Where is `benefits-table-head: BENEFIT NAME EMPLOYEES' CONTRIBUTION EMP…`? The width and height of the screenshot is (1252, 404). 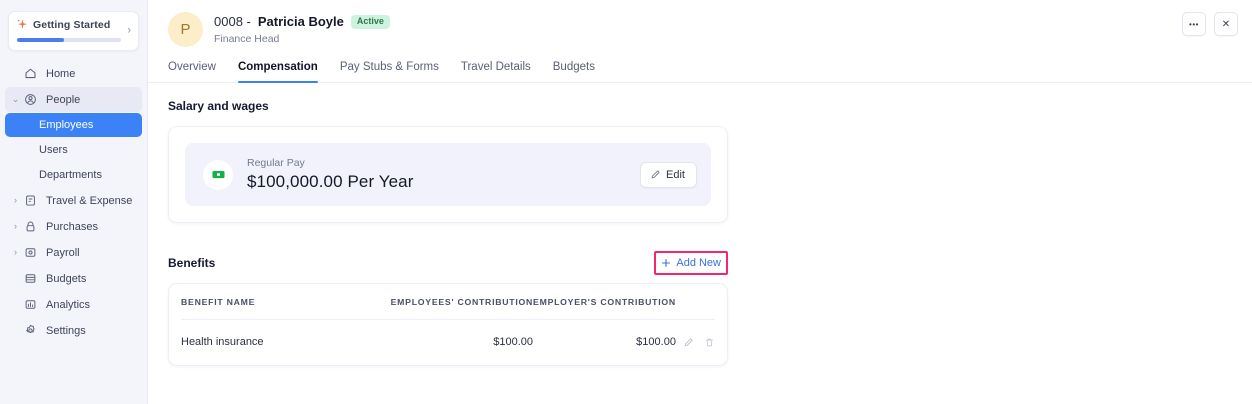
benefits-table-head: BENEFIT NAME EMPLOYEES' CONTRIBUTION EMP… is located at coordinates (448, 302).